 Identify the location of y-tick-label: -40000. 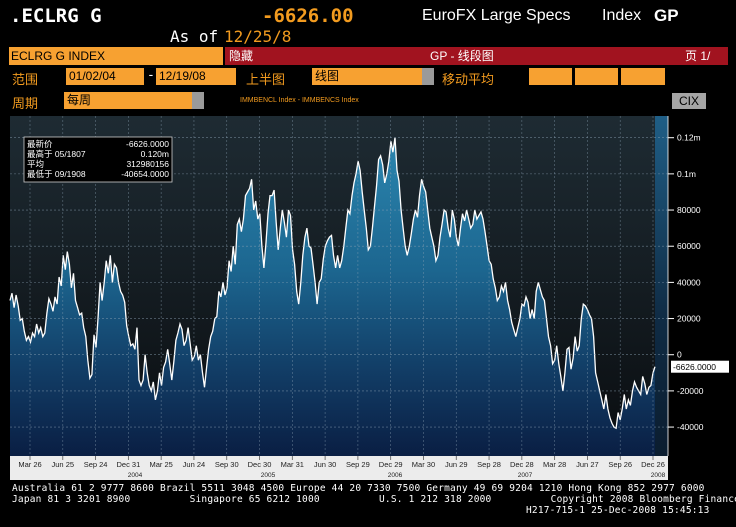
(690, 427).